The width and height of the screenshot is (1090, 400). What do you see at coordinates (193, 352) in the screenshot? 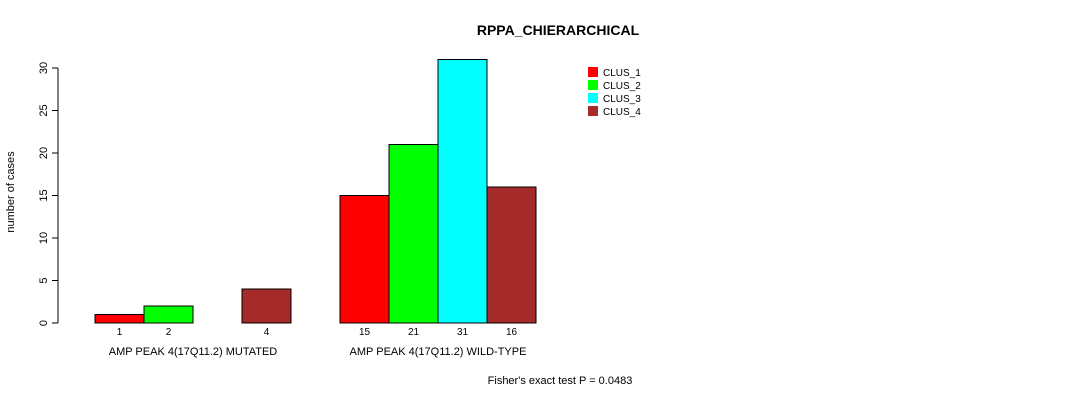
I see `group-label-1: AMP PEAK 4(17Q11.2) MUTATED` at bounding box center [193, 352].